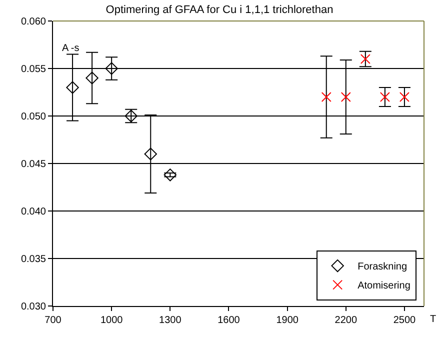  What do you see at coordinates (33, 259) in the screenshot?
I see `y-tick-label: 0.035` at bounding box center [33, 259].